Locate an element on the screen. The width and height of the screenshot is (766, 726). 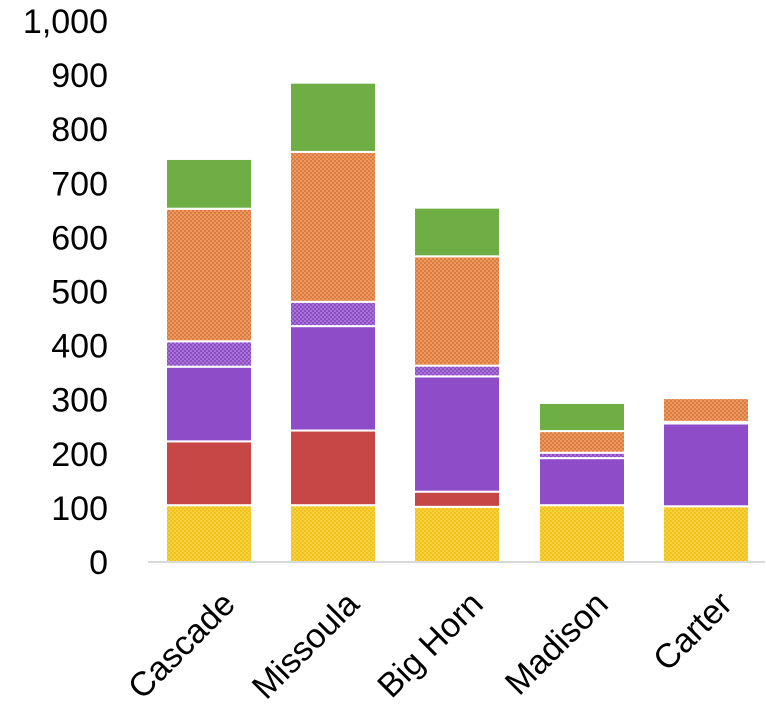
x-axis-category-labels: Cascade Missoula Big Horn Madison Carter is located at coordinates (430, 646).